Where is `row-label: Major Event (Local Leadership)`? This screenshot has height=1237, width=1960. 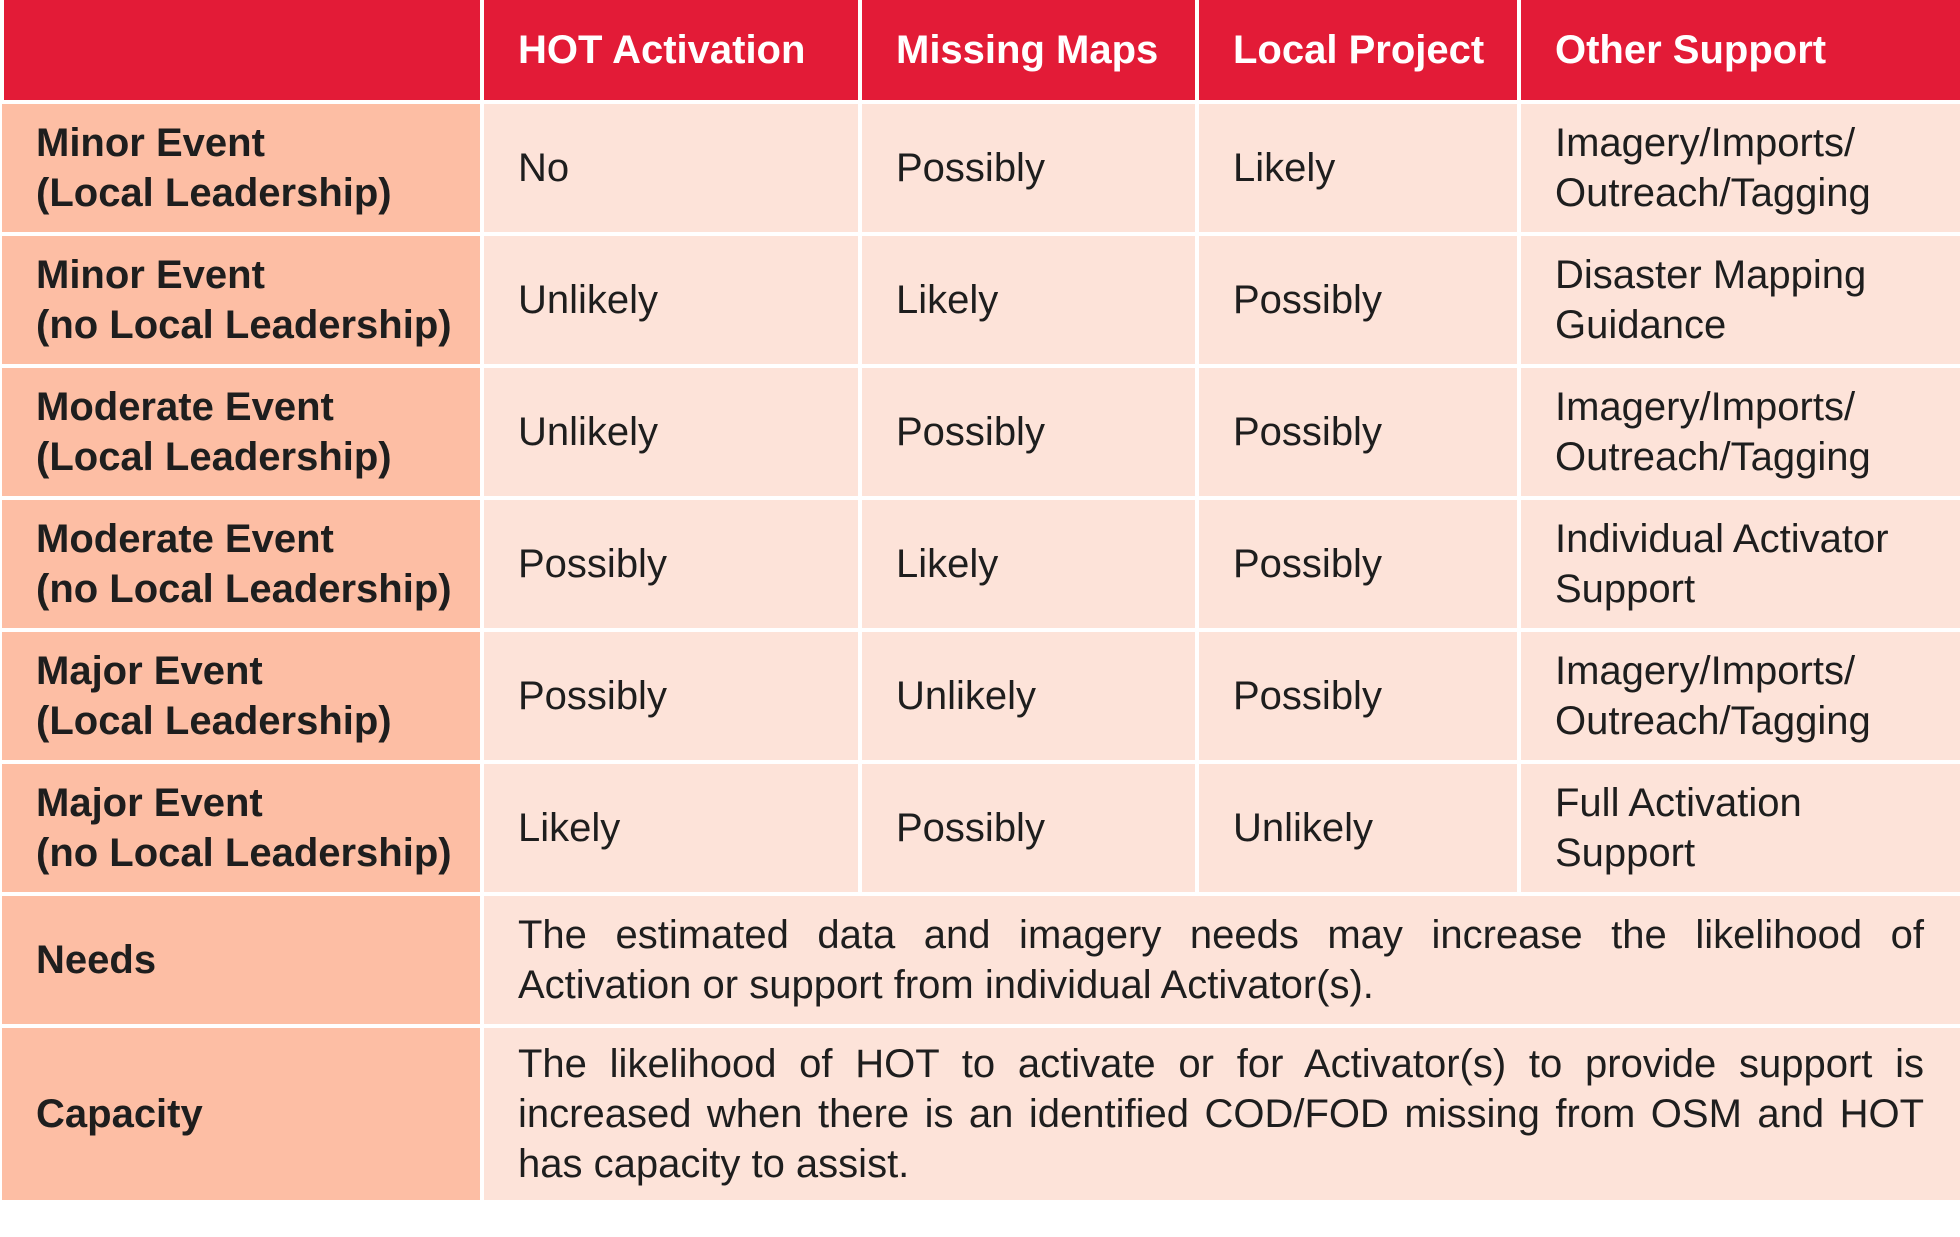
row-label: Major Event (Local Leadership) is located at coordinates (243, 696).